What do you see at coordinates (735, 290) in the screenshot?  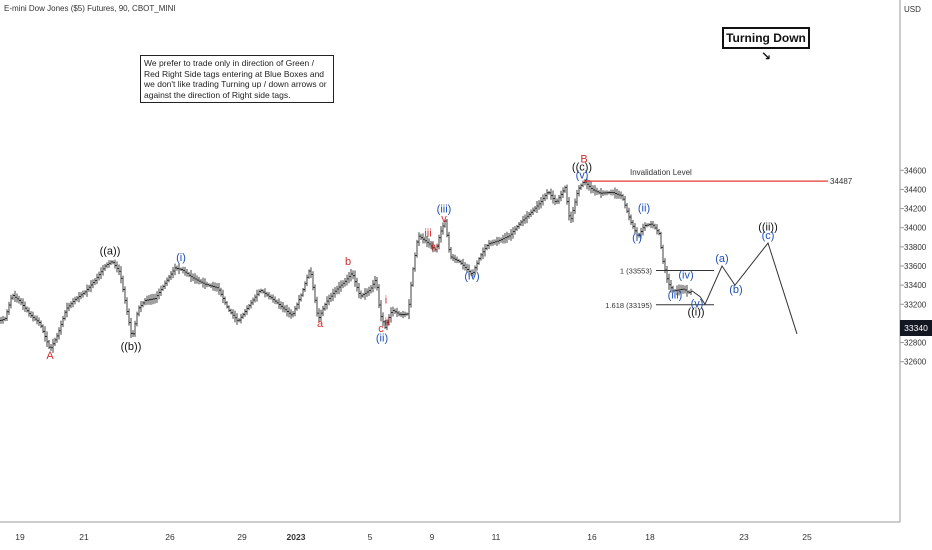 I see `wave-label: (b)` at bounding box center [735, 290].